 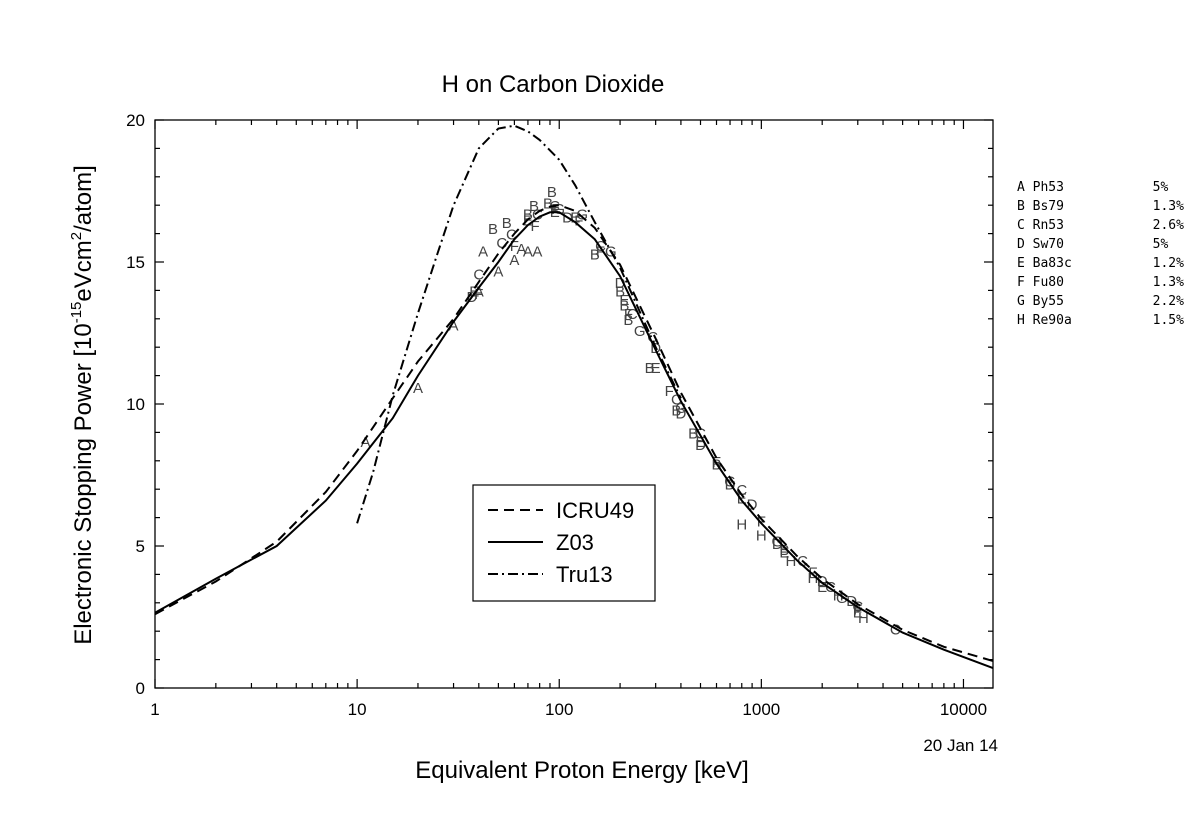 What do you see at coordinates (83, 270) in the screenshot?
I see `y-axis-label-mid: eVcm` at bounding box center [83, 270].